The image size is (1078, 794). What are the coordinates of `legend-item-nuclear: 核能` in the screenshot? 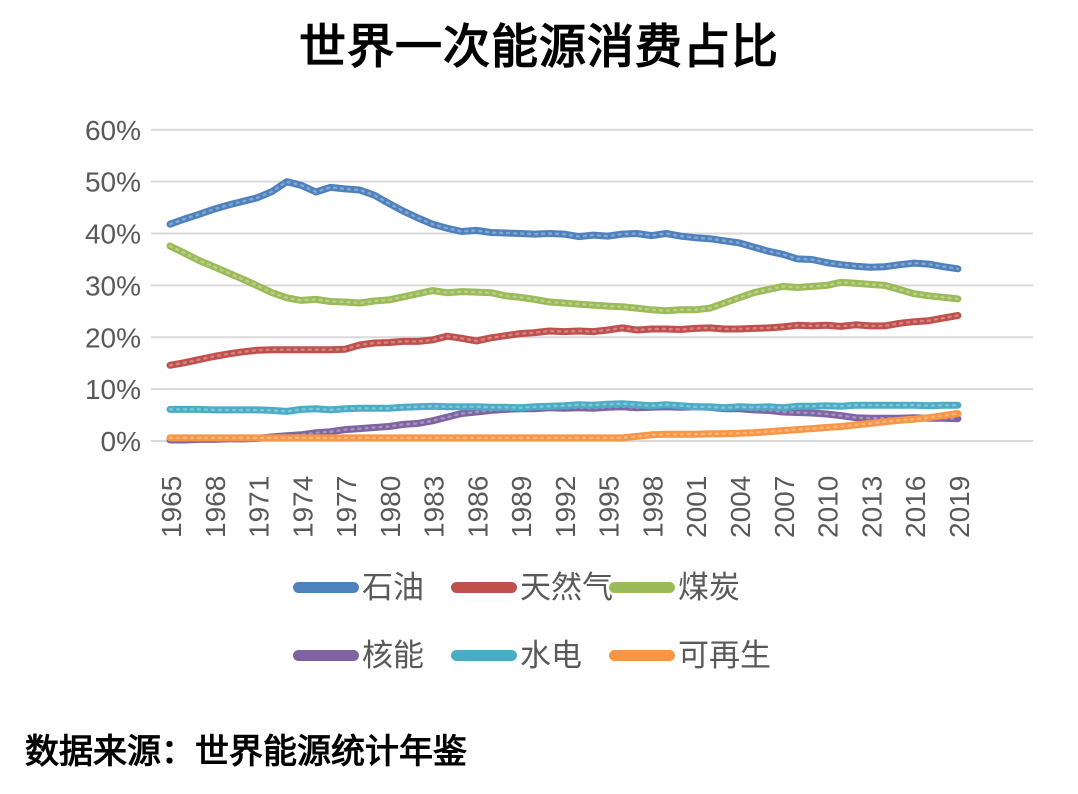 It's located at (372, 655).